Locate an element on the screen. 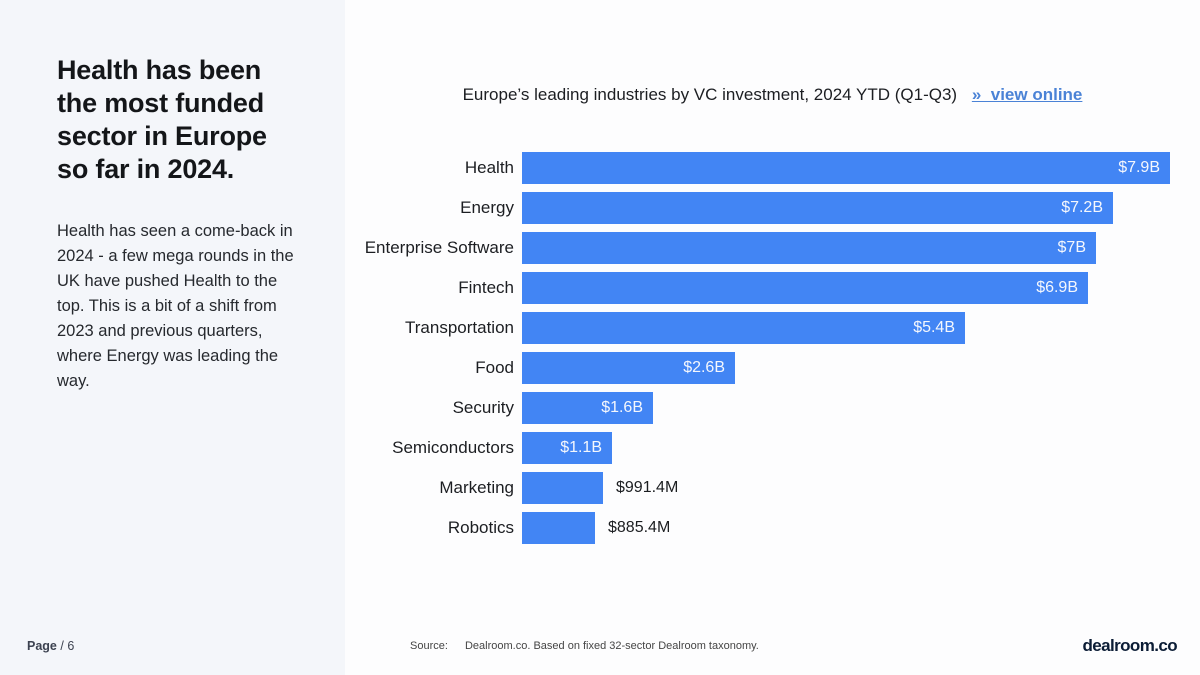 The height and width of the screenshot is (675, 1200). chart-row: Health $7.9B is located at coordinates (772, 168).